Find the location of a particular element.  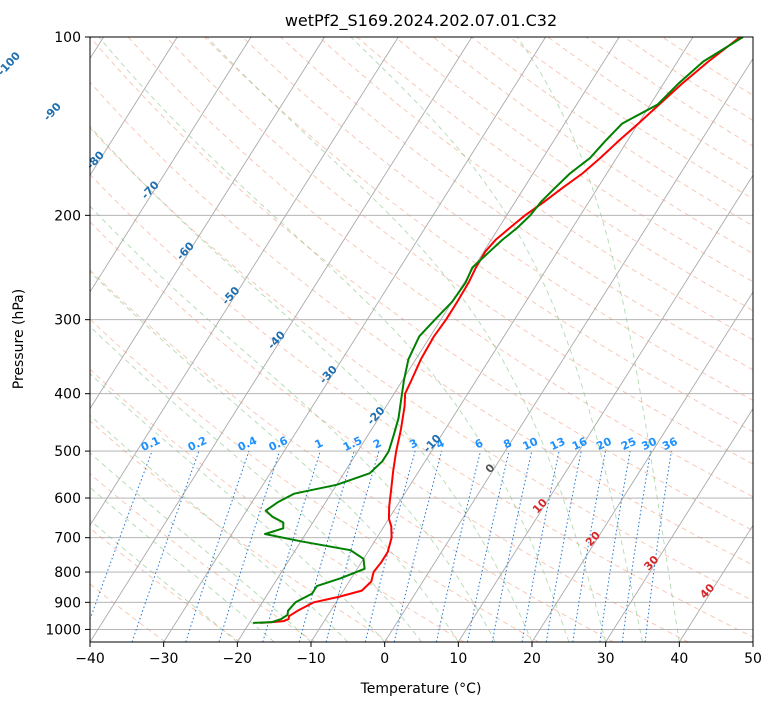

x-tick-label: −30 is located at coordinates (164, 659).